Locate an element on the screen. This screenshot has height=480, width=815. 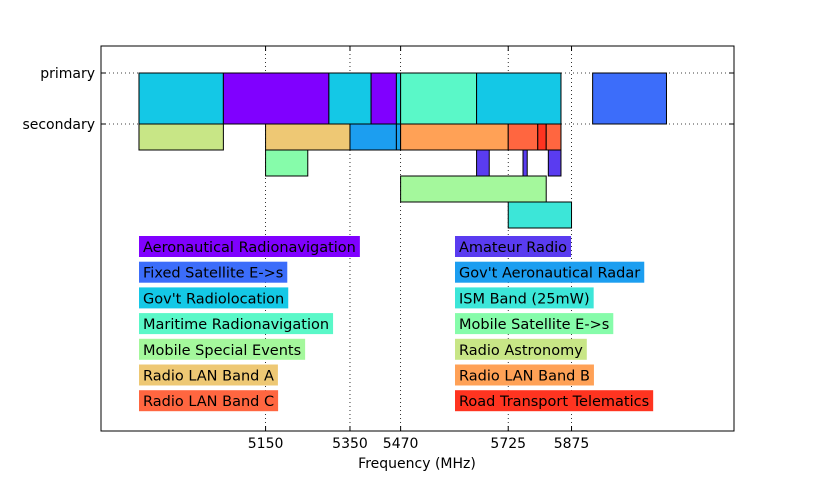
x-tick-label: 5725 is located at coordinates (508, 444).